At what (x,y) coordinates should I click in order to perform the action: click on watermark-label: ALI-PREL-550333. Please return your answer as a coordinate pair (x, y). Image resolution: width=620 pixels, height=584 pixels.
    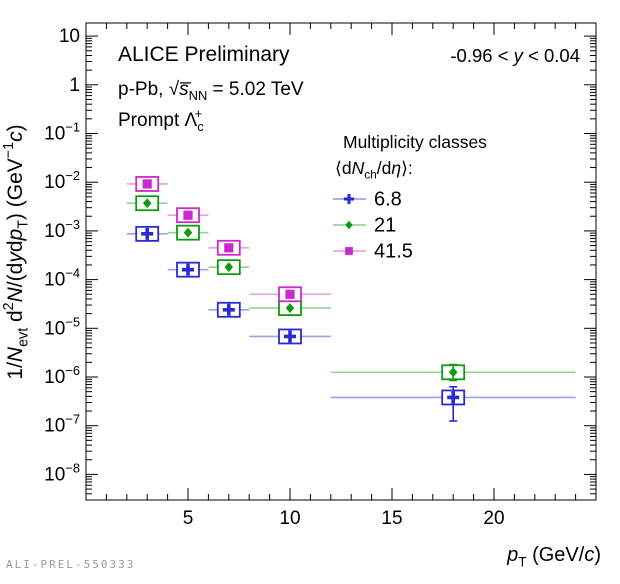
    Looking at the image, I should click on (71, 564).